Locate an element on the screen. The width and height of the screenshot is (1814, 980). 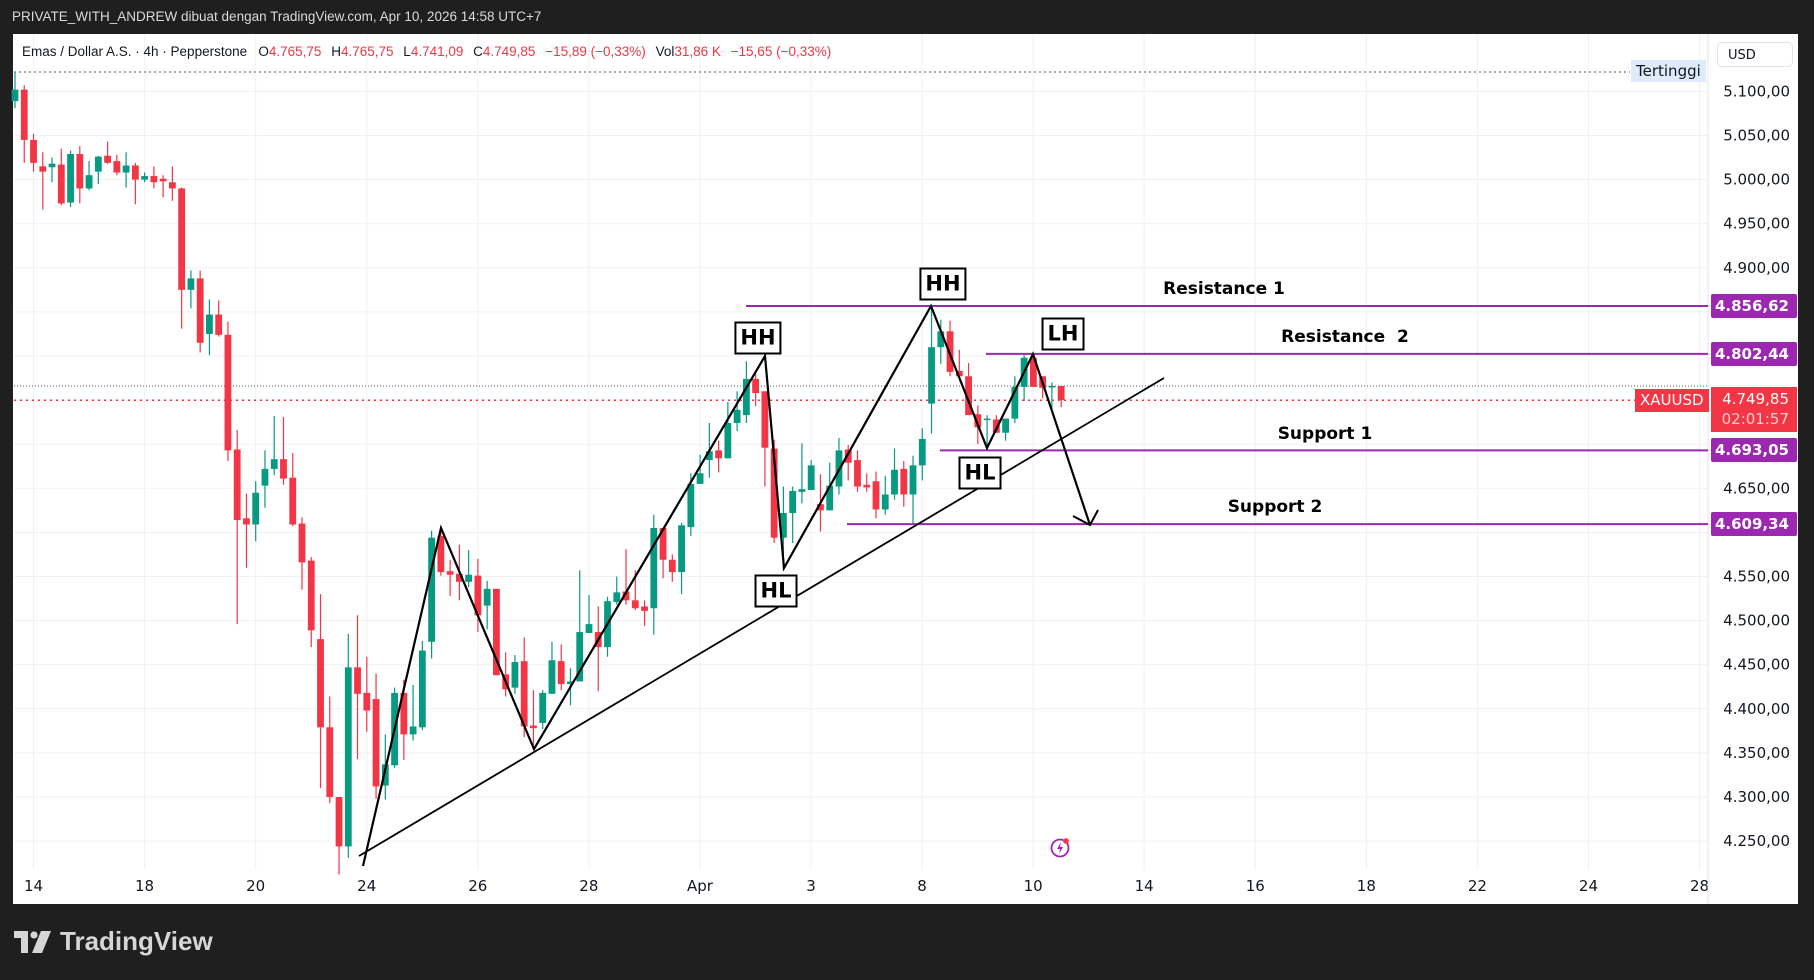
currency-button: USD is located at coordinates (1755, 54).